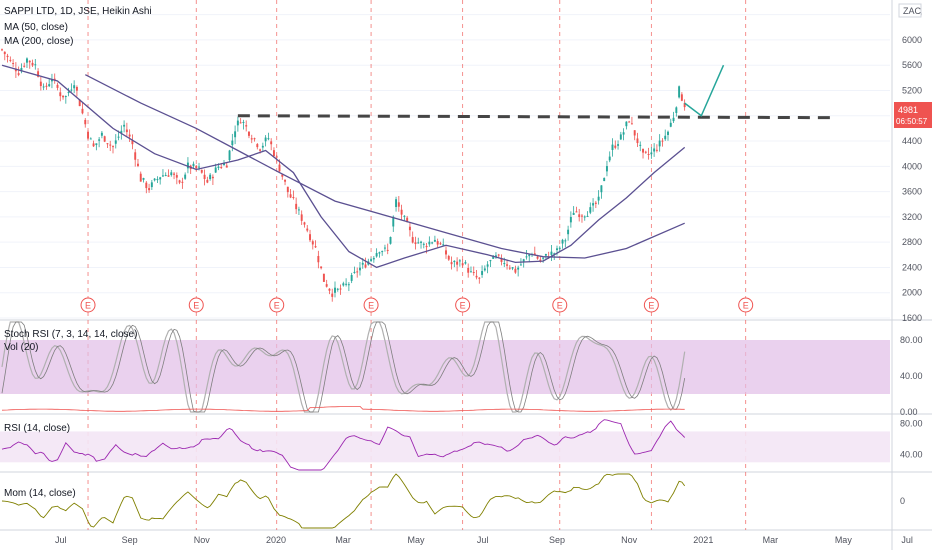 This screenshot has width=932, height=550. Describe the element at coordinates (445, 447) in the screenshot. I see `rsi-band` at that location.